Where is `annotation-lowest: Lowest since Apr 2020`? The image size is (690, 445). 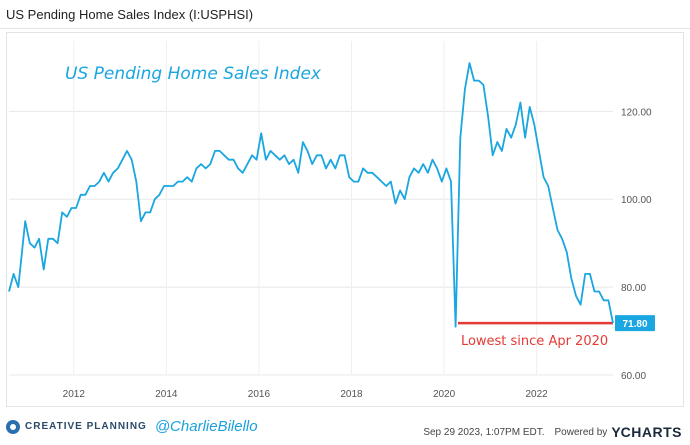 annotation-lowest: Lowest since Apr 2020 is located at coordinates (534, 341).